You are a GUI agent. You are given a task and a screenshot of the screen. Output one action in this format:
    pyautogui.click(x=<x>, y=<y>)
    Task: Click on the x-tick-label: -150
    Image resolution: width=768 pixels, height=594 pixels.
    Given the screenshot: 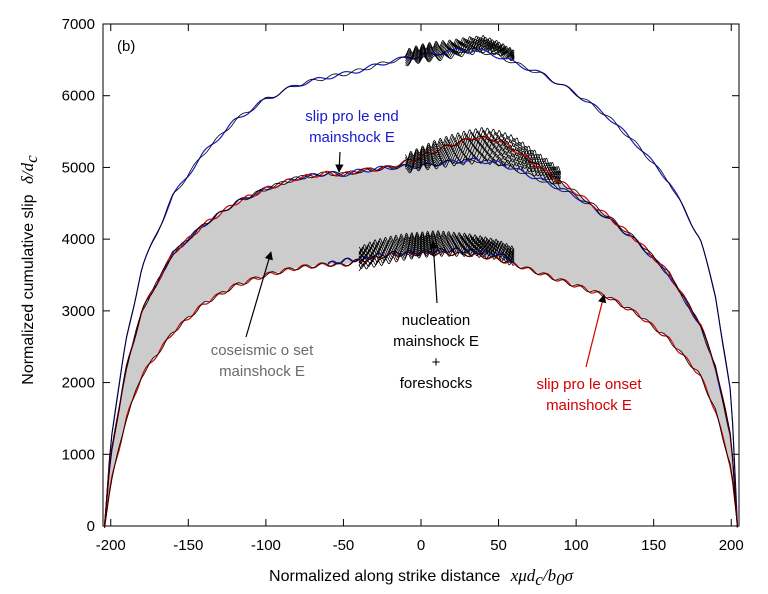 What is the action you would take?
    pyautogui.click(x=188, y=545)
    